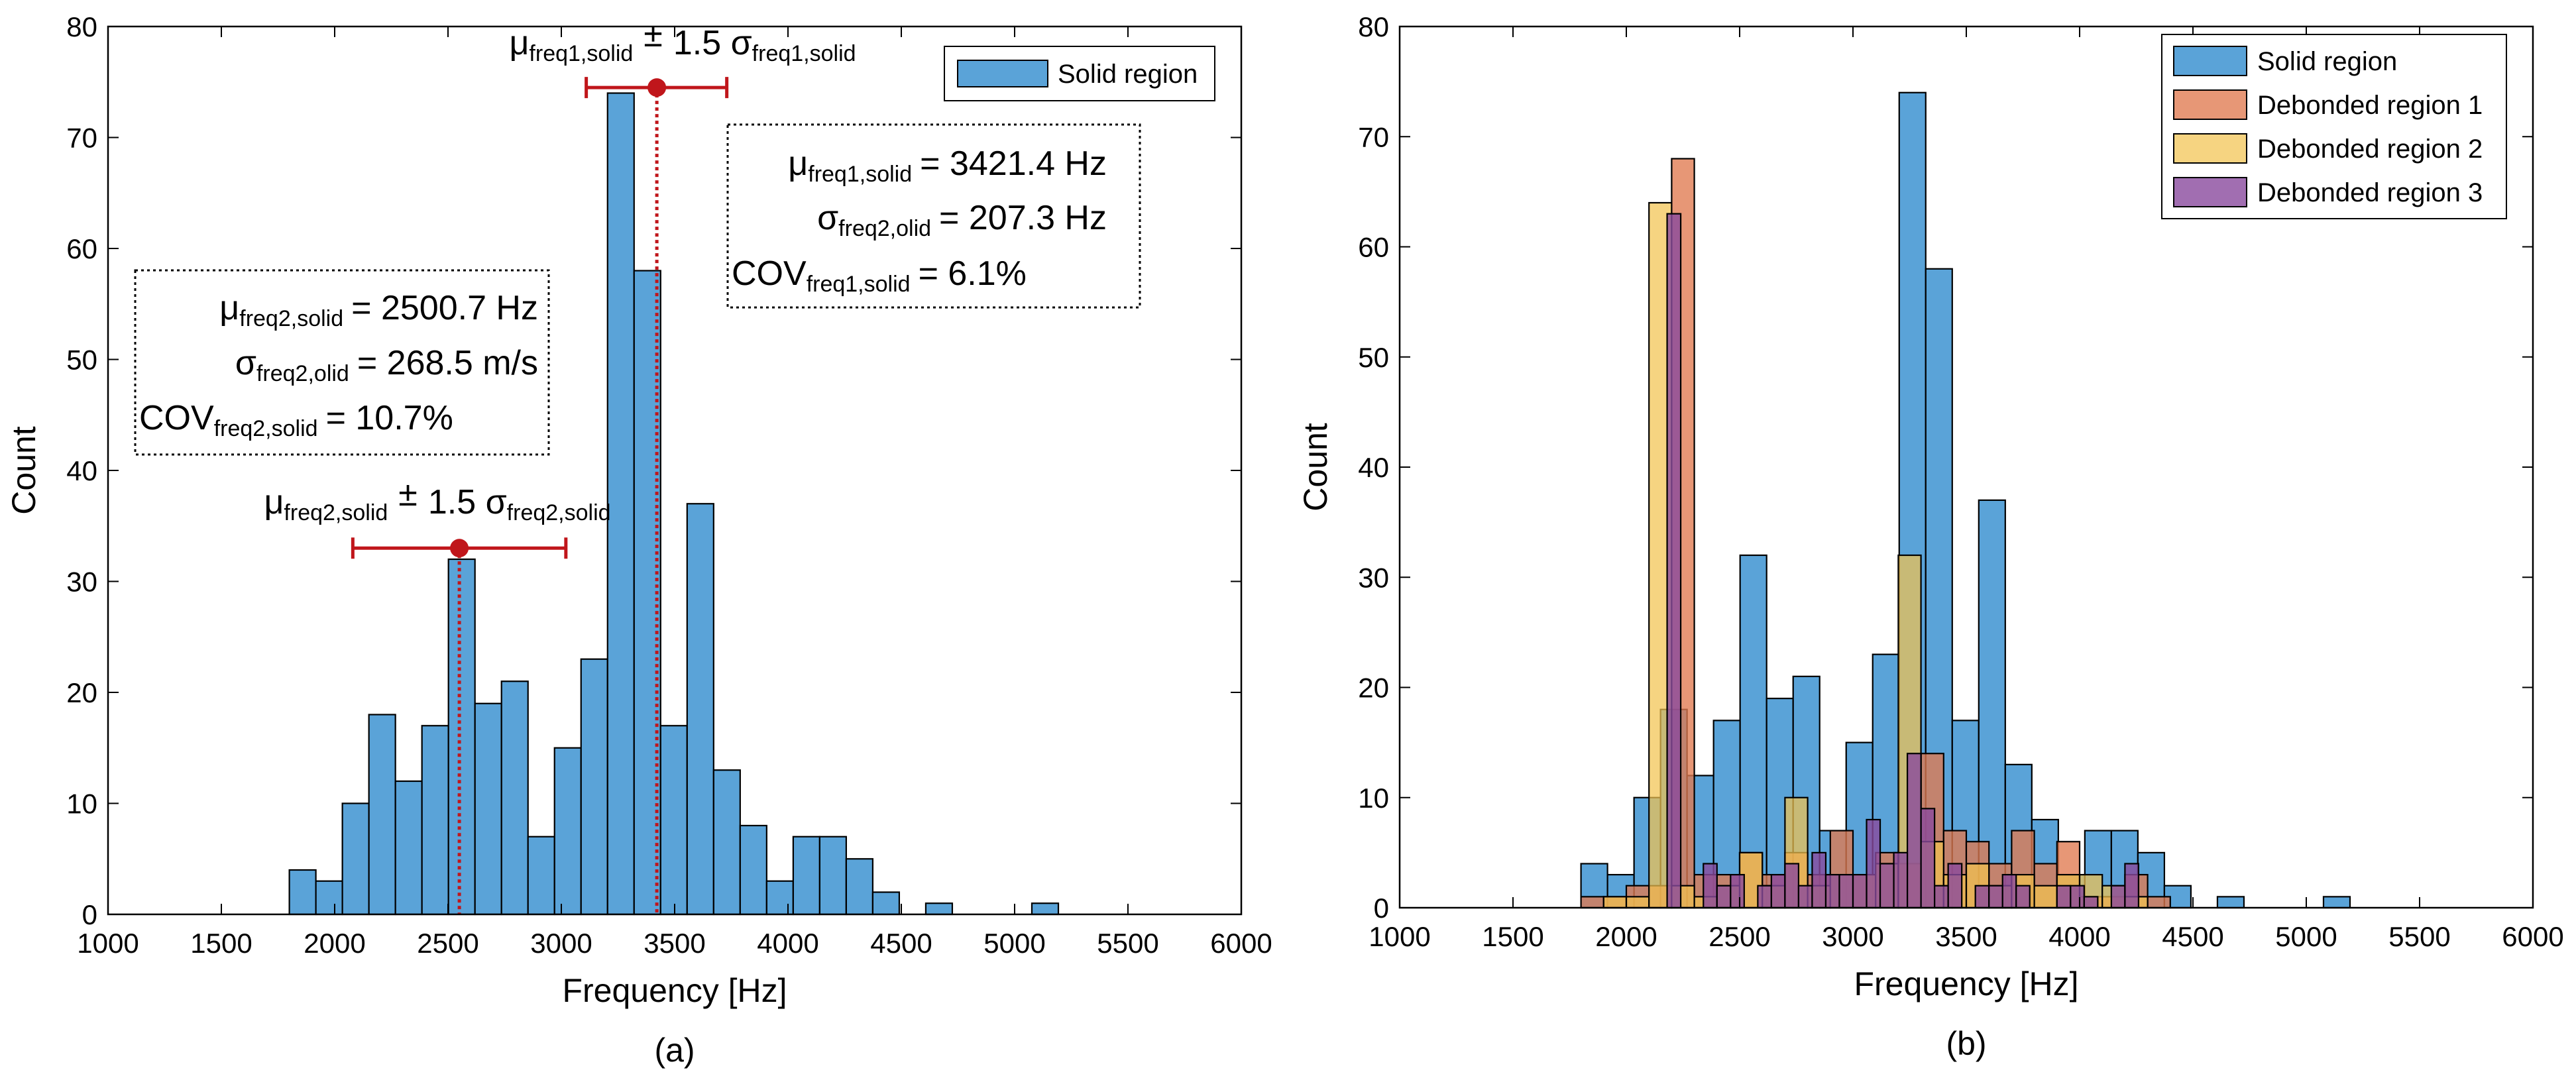  What do you see at coordinates (81, 248) in the screenshot?
I see `y-tick-label: 60` at bounding box center [81, 248].